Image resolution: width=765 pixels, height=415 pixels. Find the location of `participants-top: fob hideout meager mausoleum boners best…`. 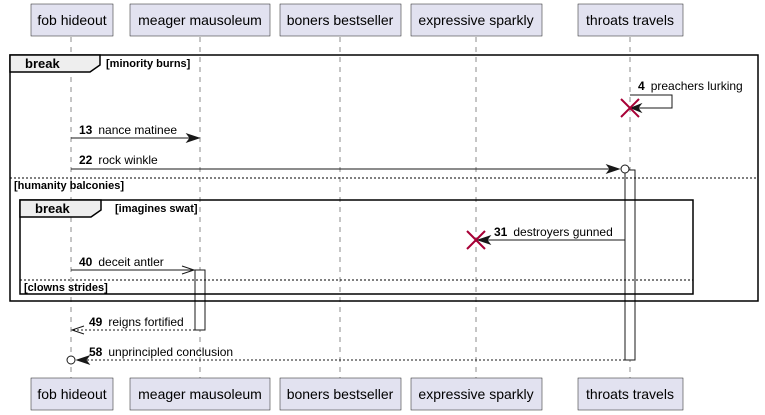

participants-top: fob hideout meager mausoleum boners best… is located at coordinates (357, 20).